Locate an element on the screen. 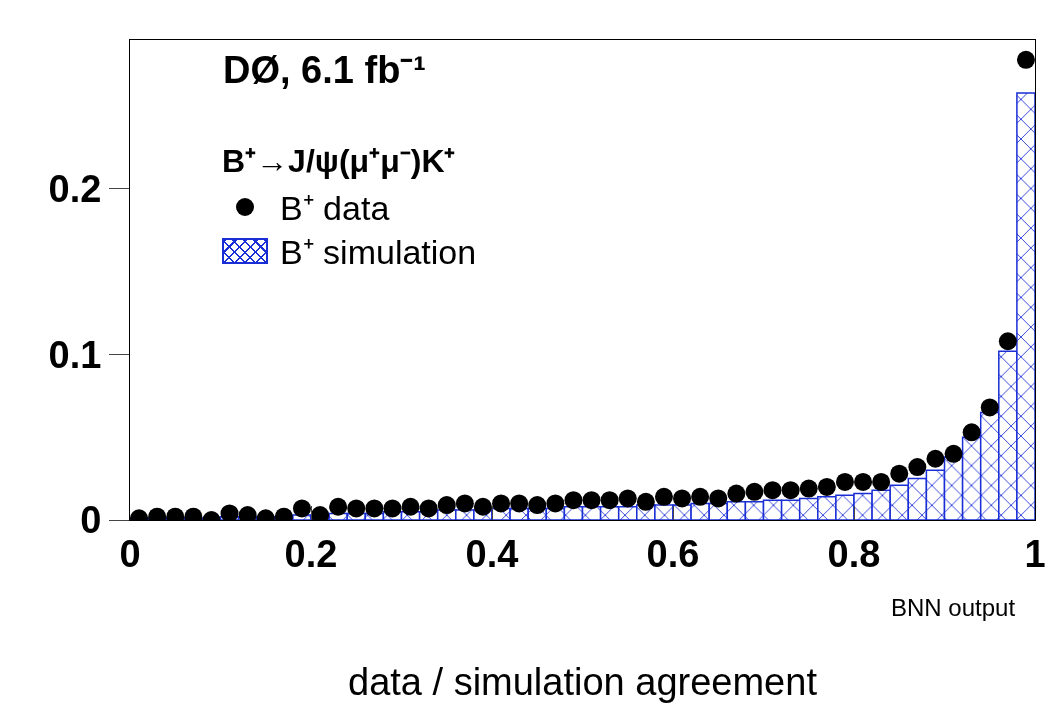  x-tick-label: 0.6 is located at coordinates (673, 553).